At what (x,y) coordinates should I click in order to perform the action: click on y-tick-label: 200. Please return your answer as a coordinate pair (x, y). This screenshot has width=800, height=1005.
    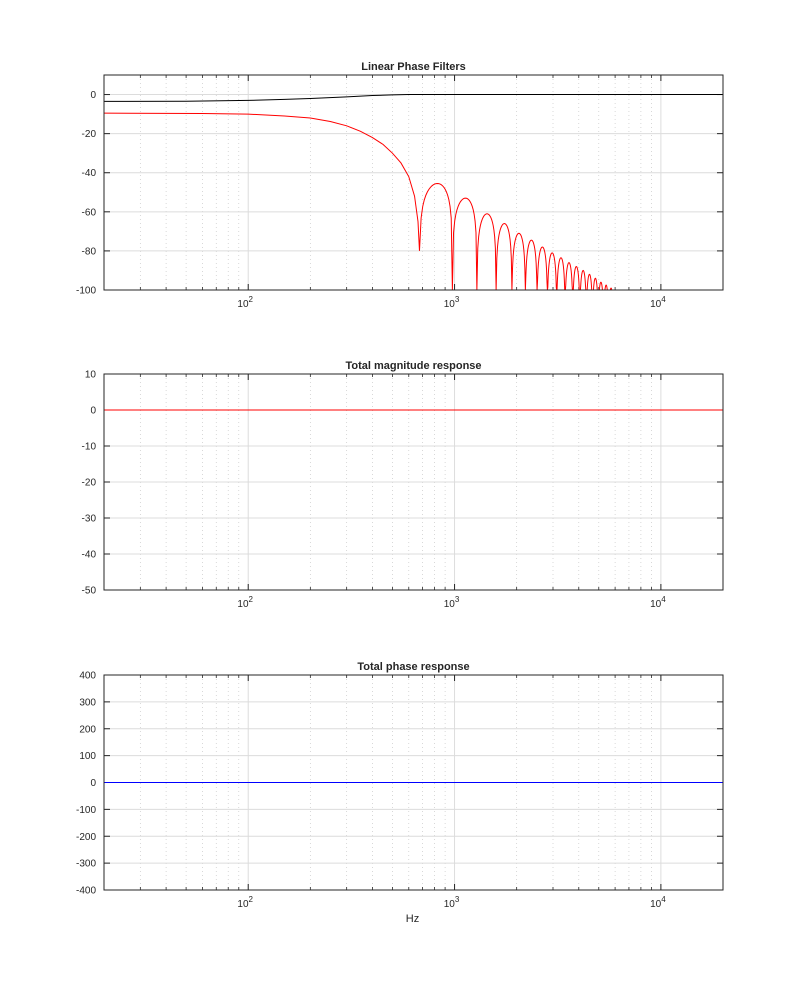
    Looking at the image, I should click on (87, 729).